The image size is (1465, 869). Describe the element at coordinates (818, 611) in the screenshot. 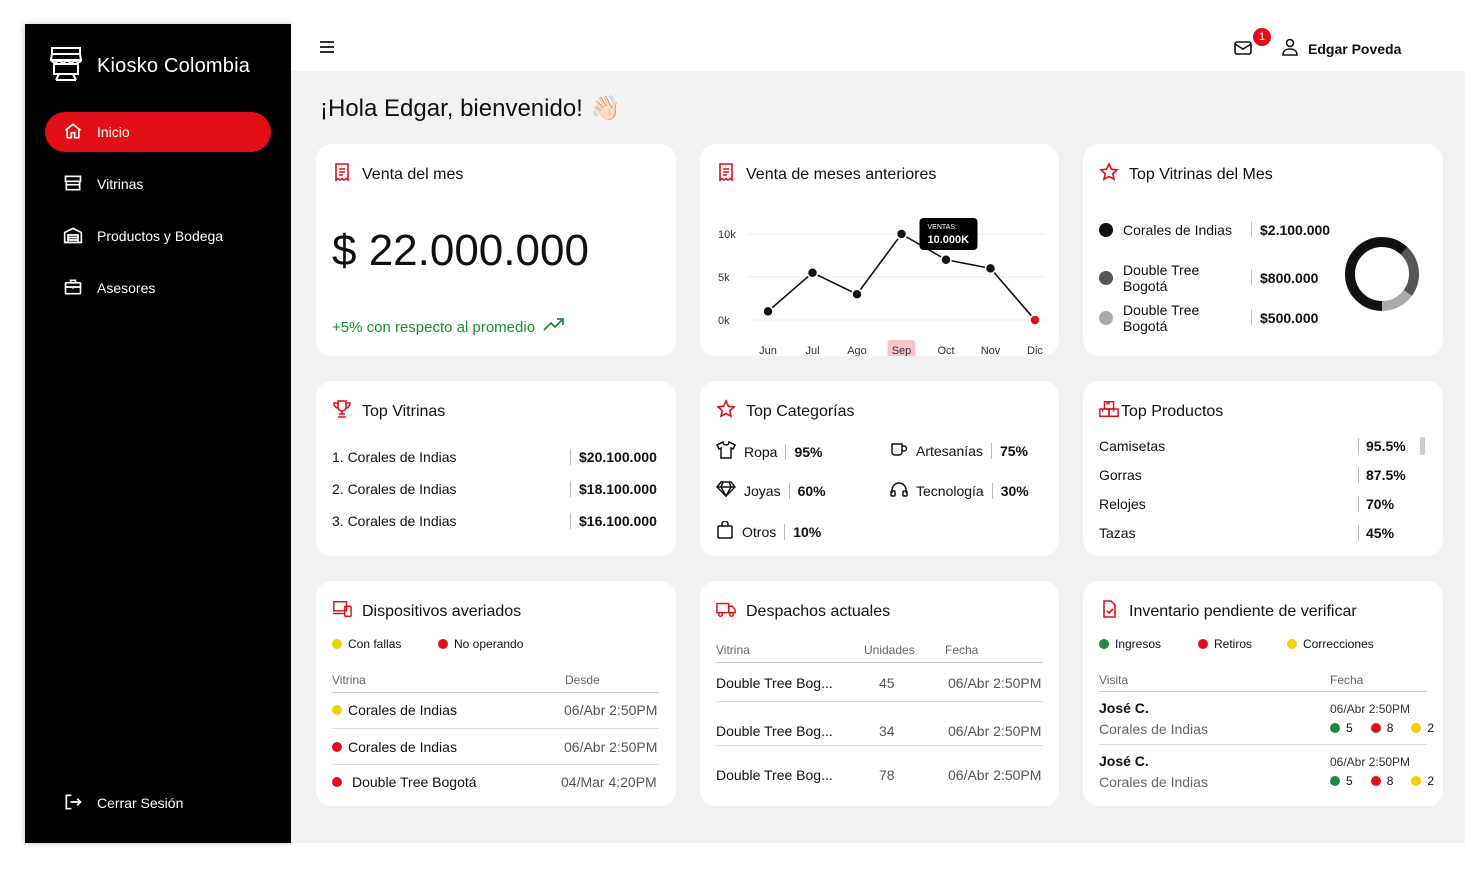

I see `card-title-text: Despachos actuales` at that location.